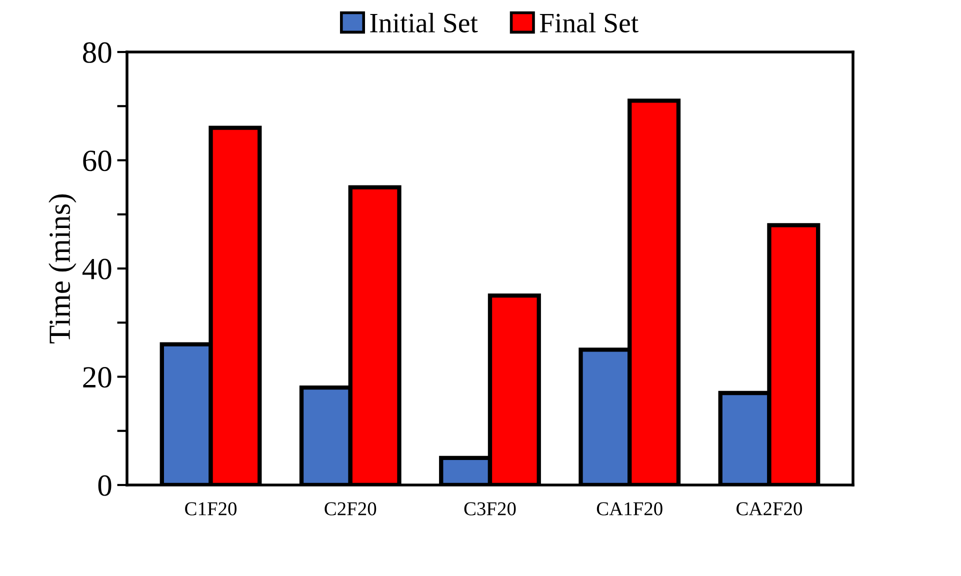 Image resolution: width=961 pixels, height=576 pixels. Describe the element at coordinates (424, 22) in the screenshot. I see `legend-label: Initial Set` at that location.